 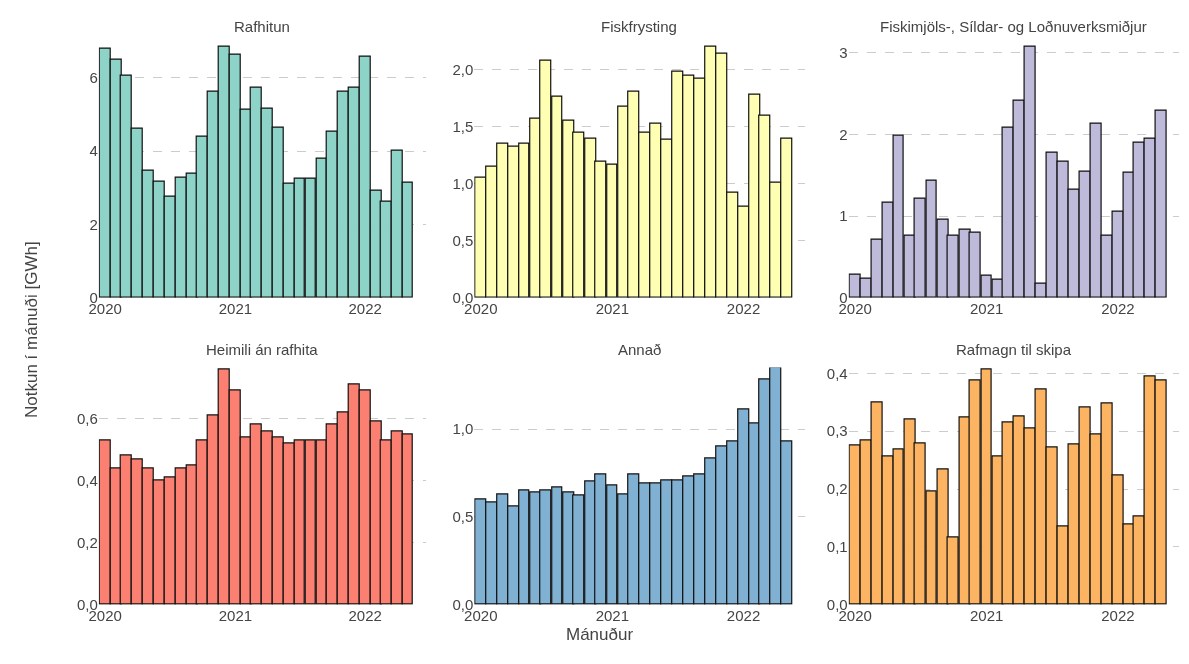 I want to click on chart-title: Rafhitun, so click(x=262, y=26).